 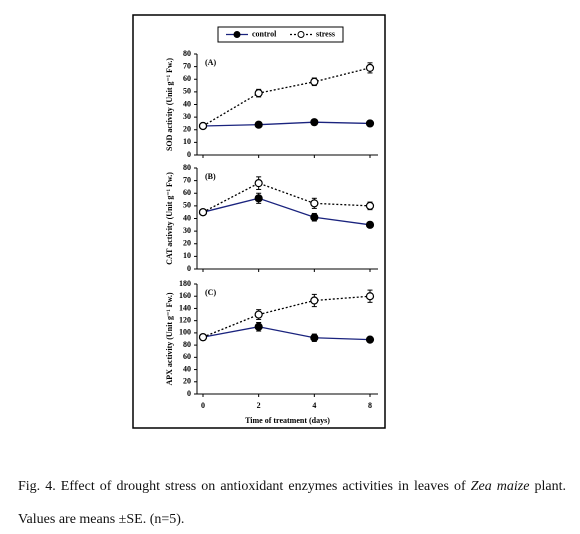 I want to click on y-tick-label: 180, so click(x=185, y=283).